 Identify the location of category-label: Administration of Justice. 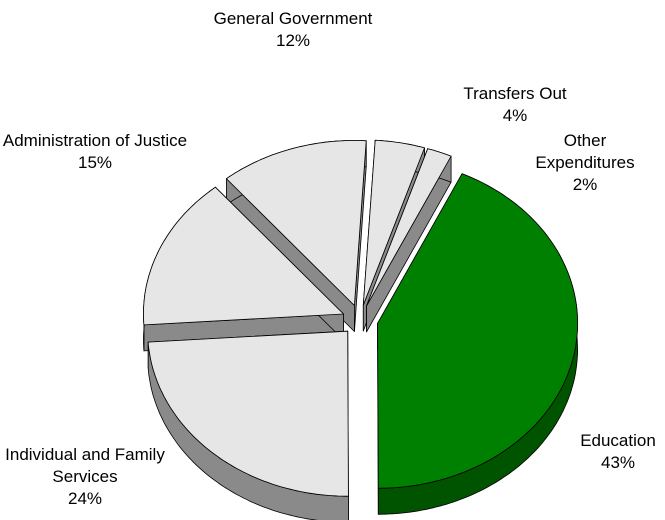
(95, 140).